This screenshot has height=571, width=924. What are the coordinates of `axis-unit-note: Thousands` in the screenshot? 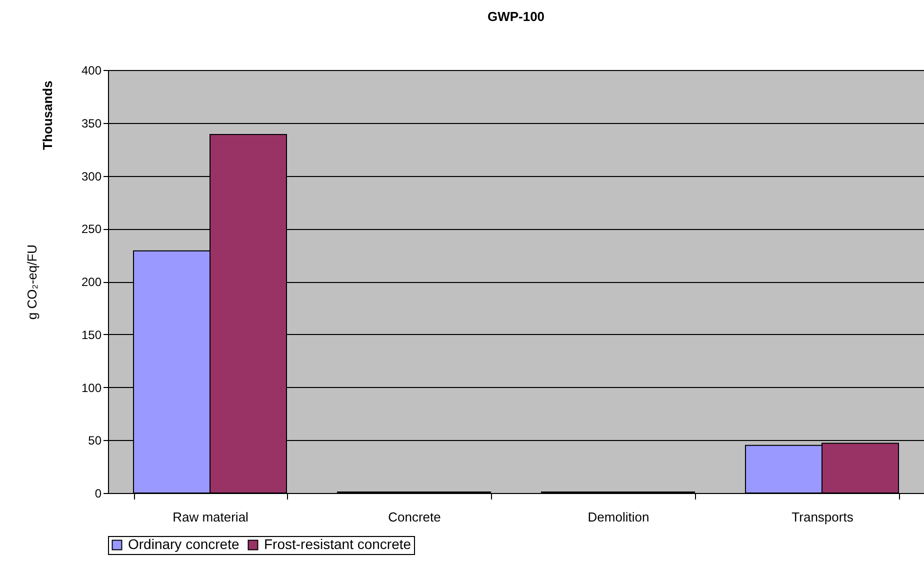 It's located at (47, 115).